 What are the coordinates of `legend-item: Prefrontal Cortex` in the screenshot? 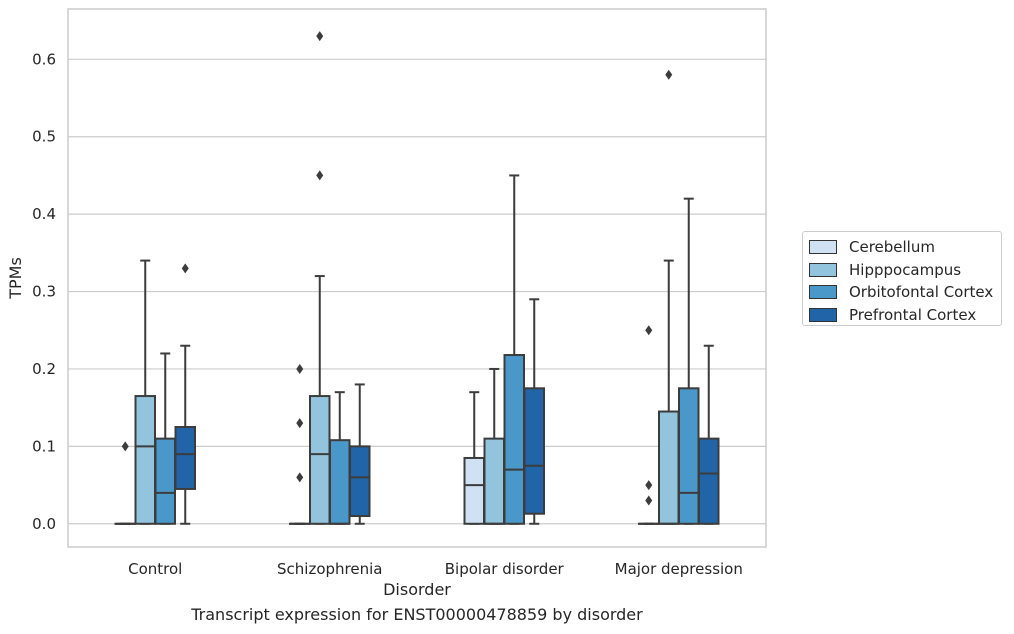 It's located at (904, 315).